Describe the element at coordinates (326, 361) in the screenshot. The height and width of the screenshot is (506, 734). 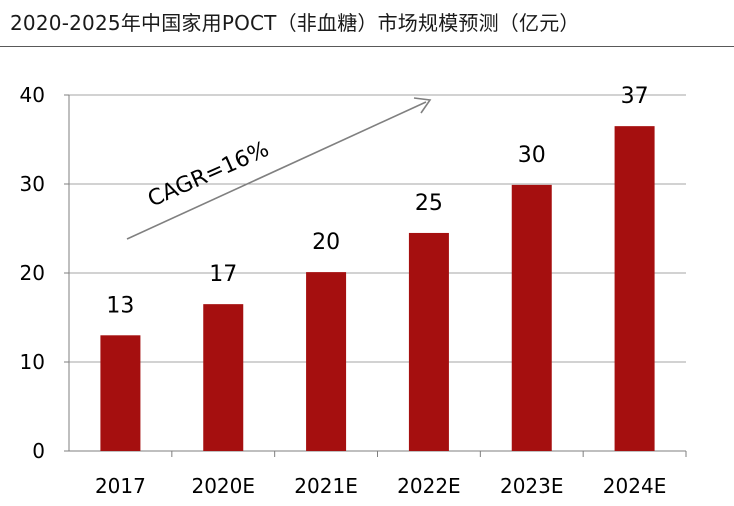
I see `bar-2021E` at that location.